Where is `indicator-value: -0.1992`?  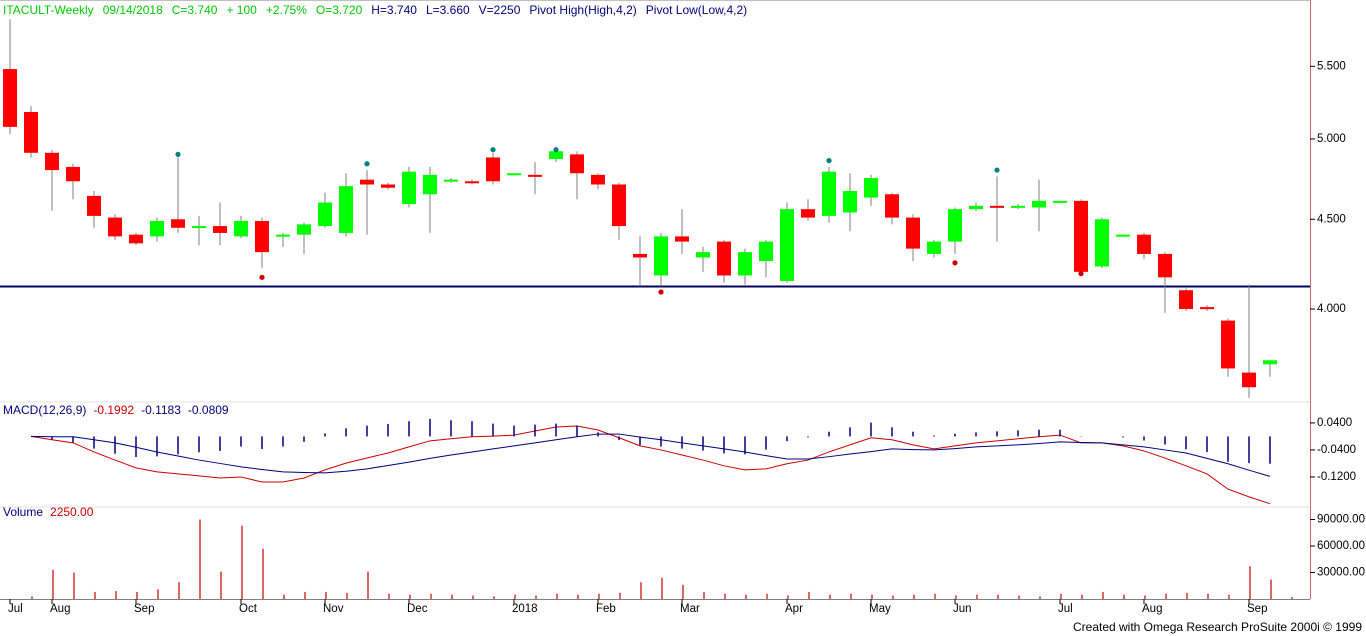
indicator-value: -0.1992 is located at coordinates (113, 410).